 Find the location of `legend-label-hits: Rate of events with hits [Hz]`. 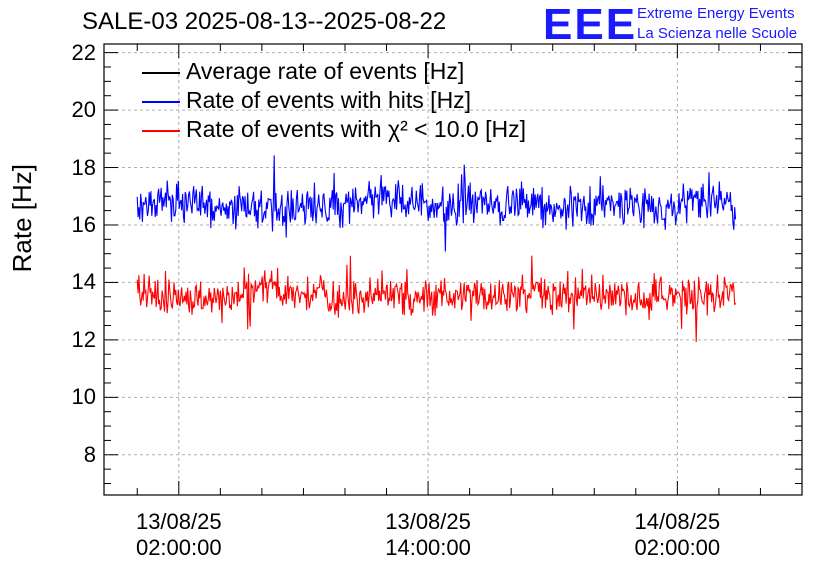

legend-label-hits: Rate of events with hits [Hz] is located at coordinates (329, 100).